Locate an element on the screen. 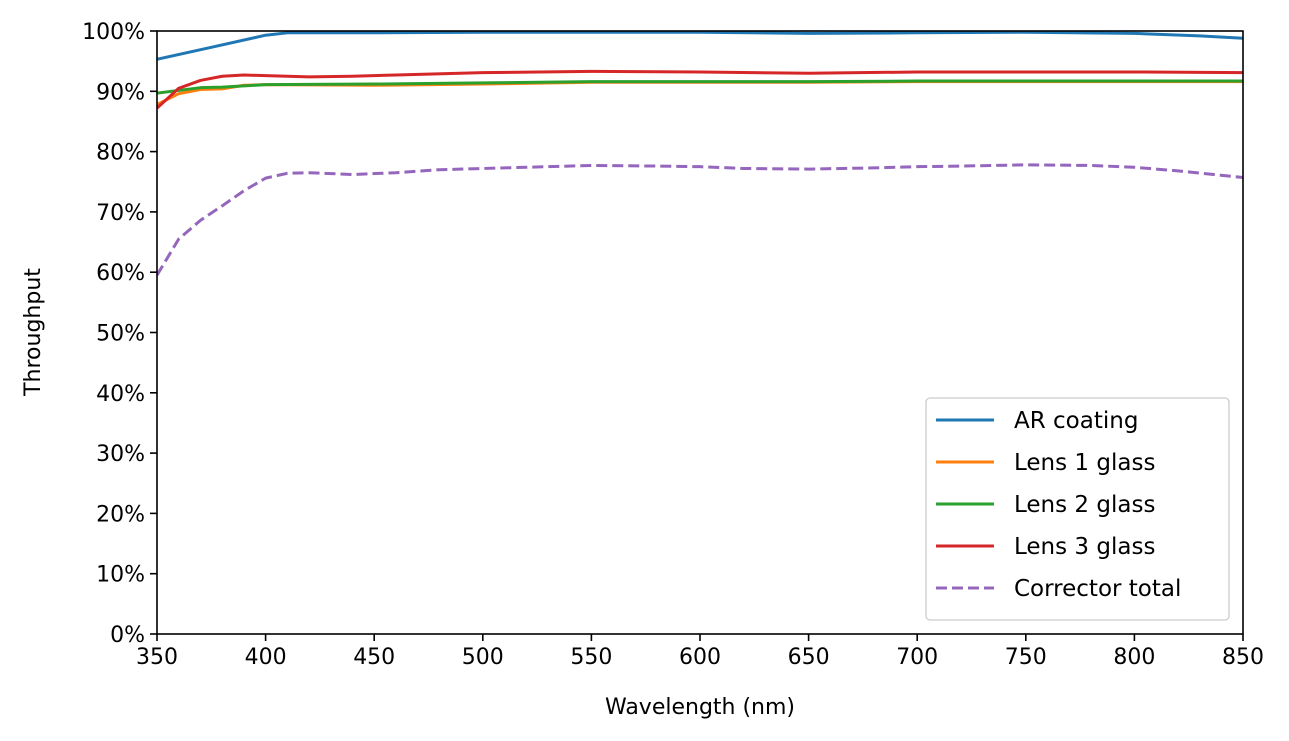 The height and width of the screenshot is (741, 1289). x-axis-label: Wavelength (nm) is located at coordinates (700, 707).